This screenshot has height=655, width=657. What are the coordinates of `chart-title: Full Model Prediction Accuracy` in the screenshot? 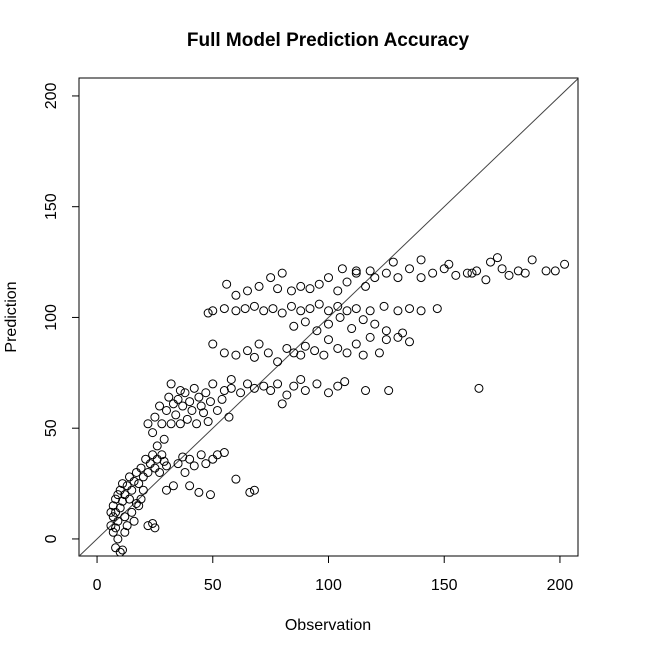 It's located at (328, 40).